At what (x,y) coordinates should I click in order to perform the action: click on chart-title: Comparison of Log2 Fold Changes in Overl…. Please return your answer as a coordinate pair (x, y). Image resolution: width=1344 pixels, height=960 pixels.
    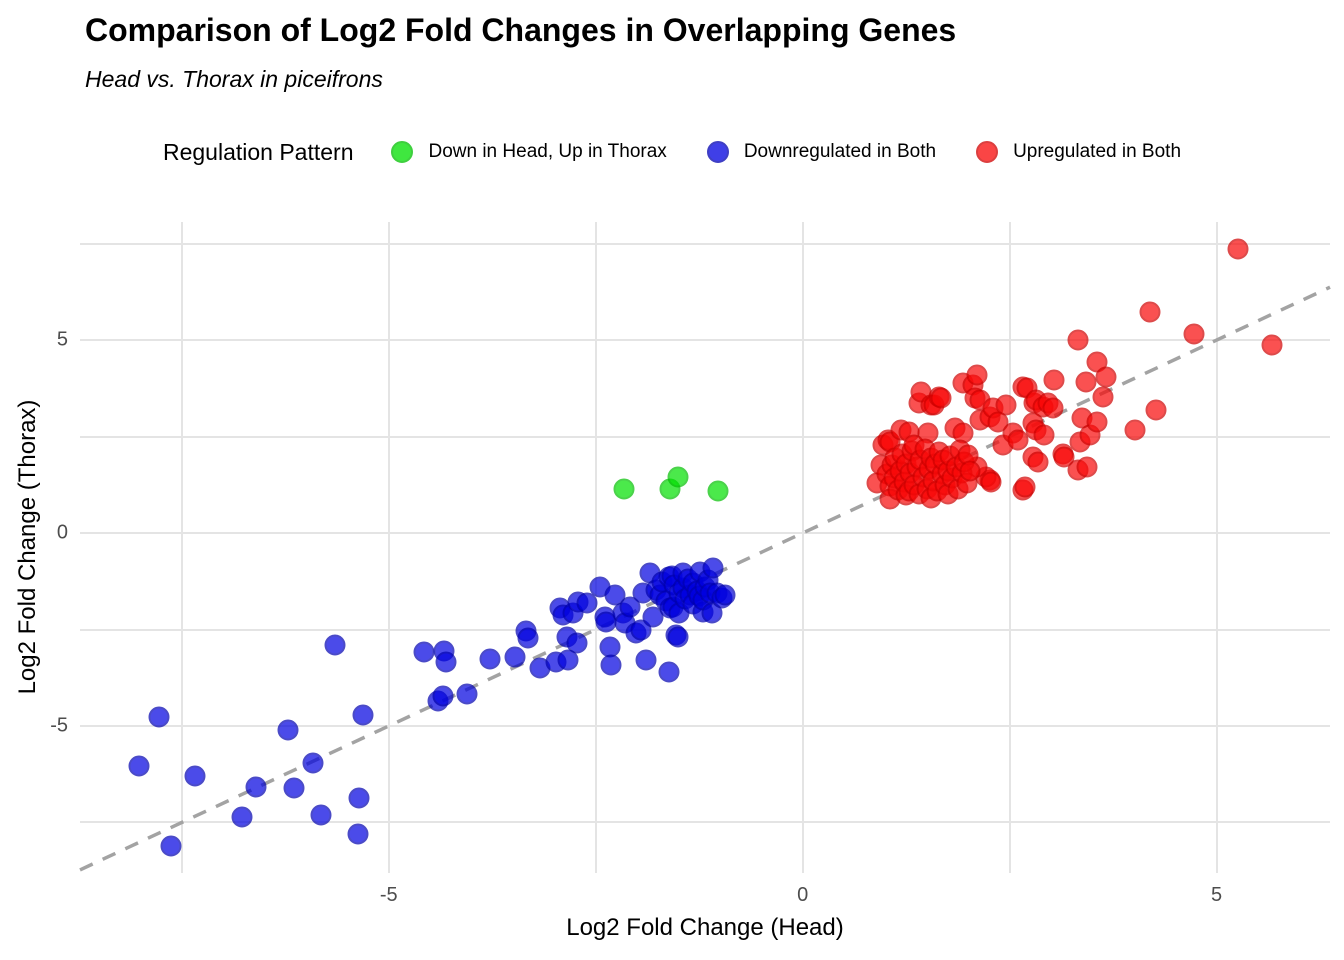
    Looking at the image, I should click on (521, 30).